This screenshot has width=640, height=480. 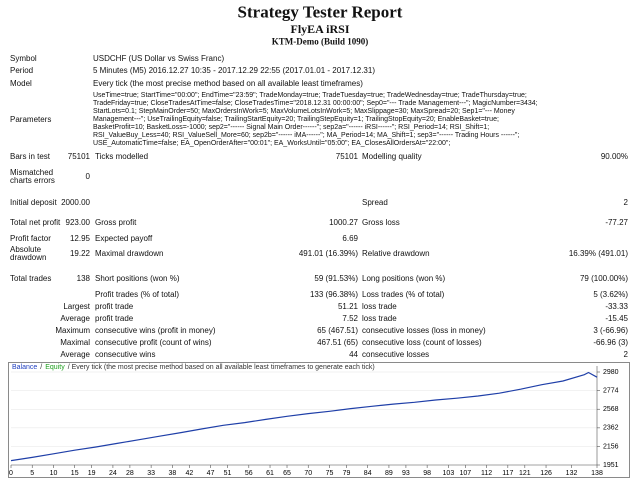 What do you see at coordinates (611, 465) in the screenshot?
I see `y-tick-label: 1951` at bounding box center [611, 465].